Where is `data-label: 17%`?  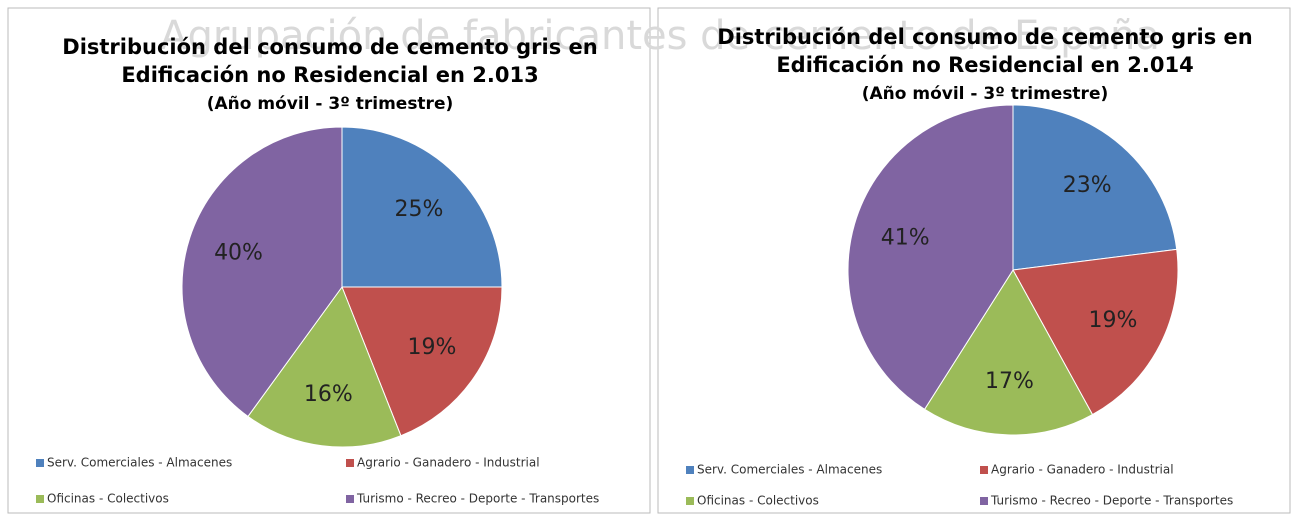
data-label: 17% is located at coordinates (1009, 381).